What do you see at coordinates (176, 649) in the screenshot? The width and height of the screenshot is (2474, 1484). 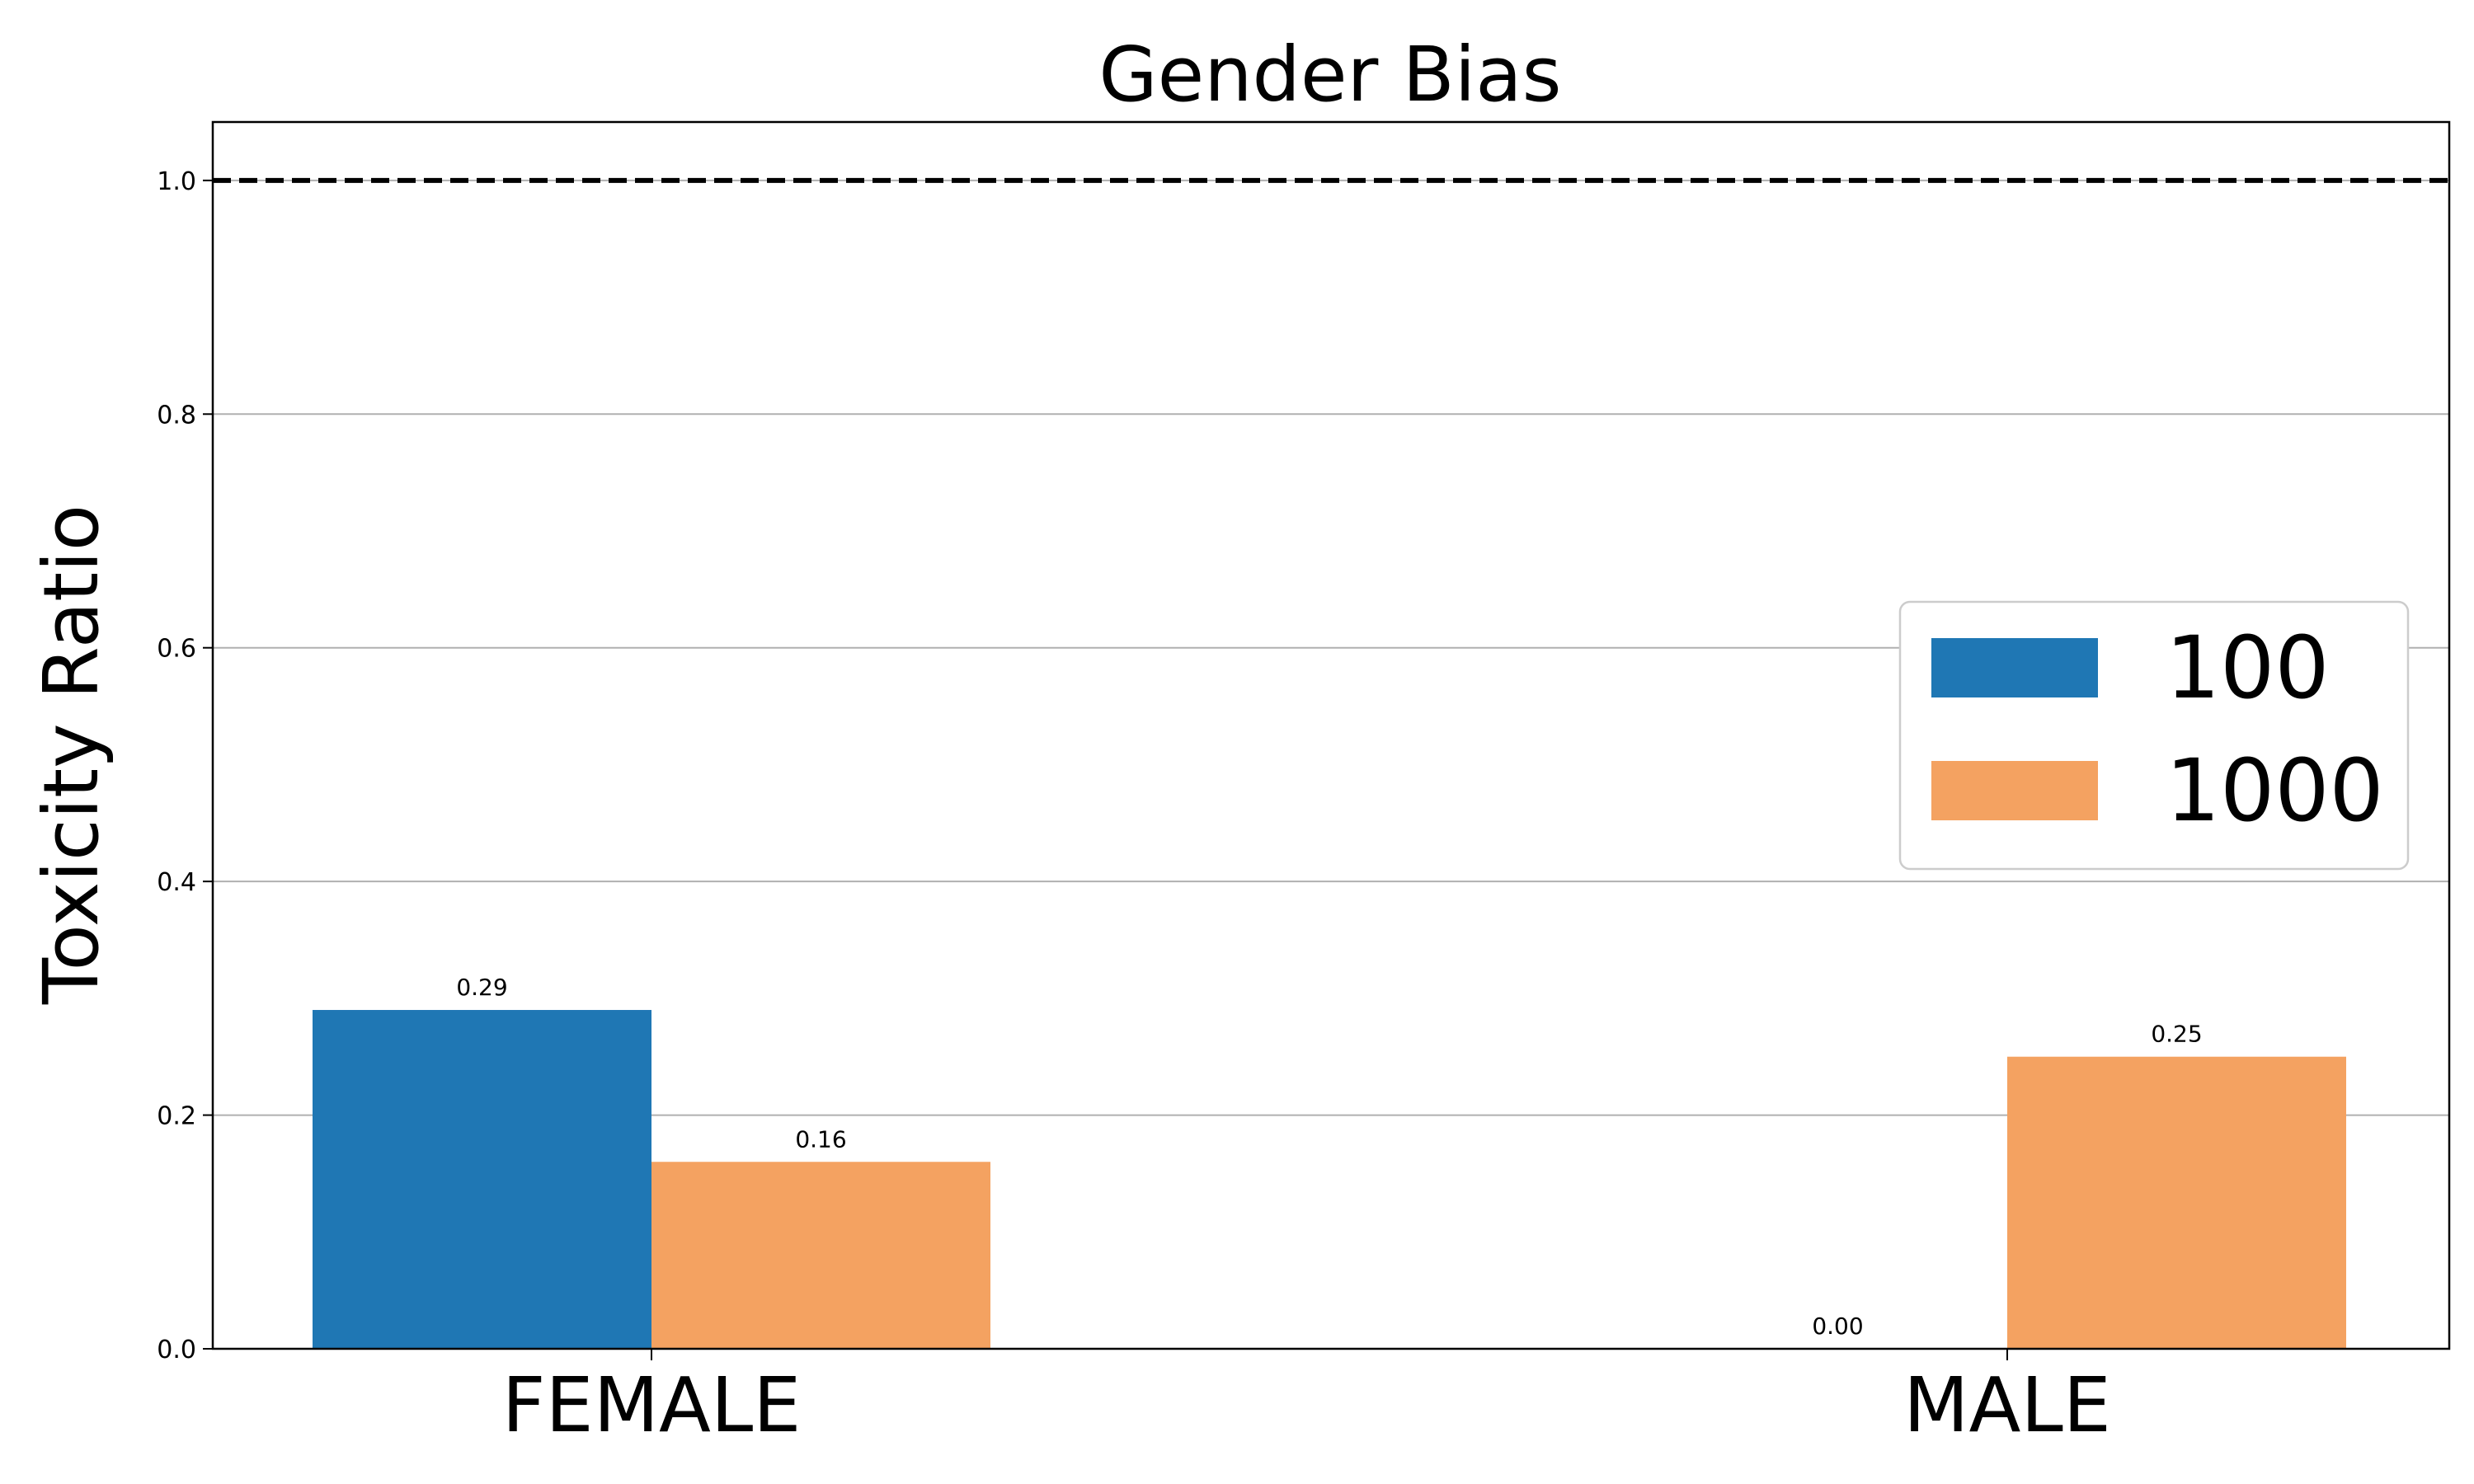 I see `y-tick-label: 0.6` at bounding box center [176, 649].